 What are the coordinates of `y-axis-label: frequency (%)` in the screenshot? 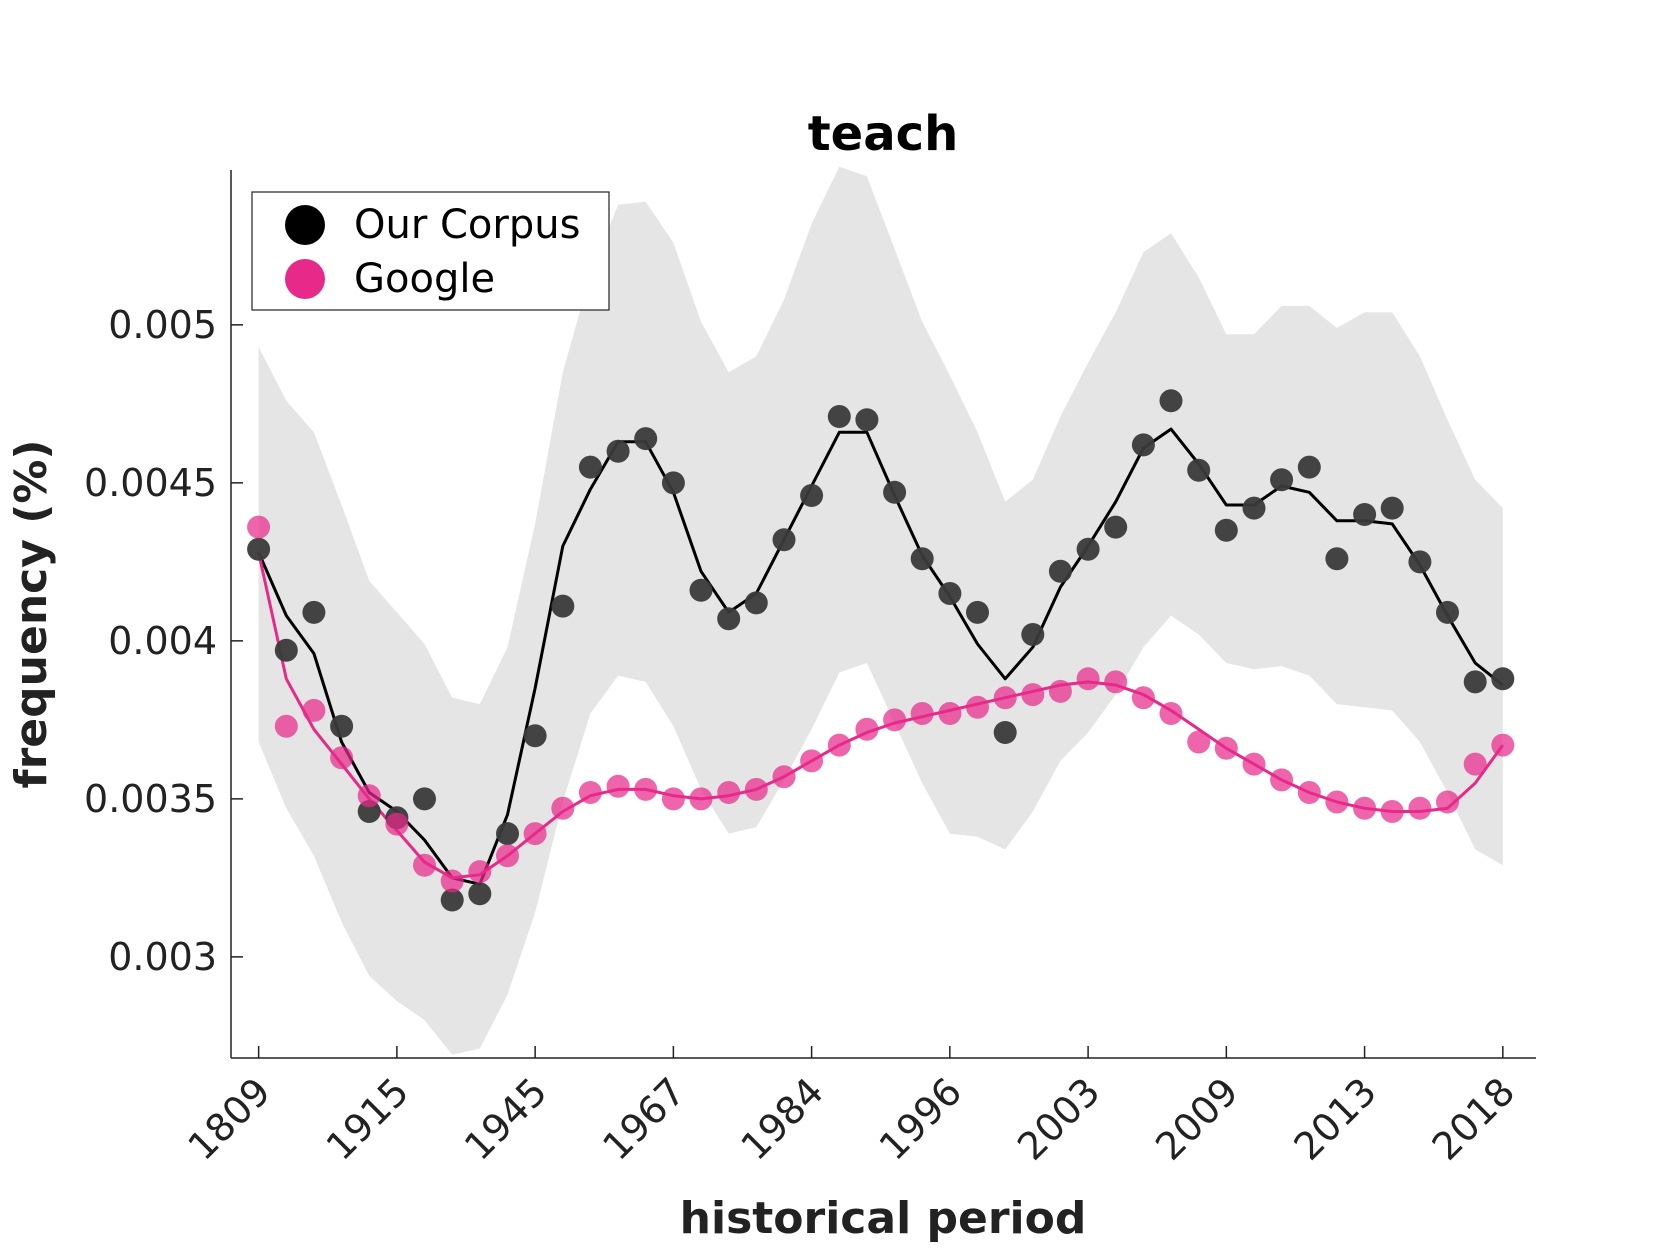 It's located at (31, 613).